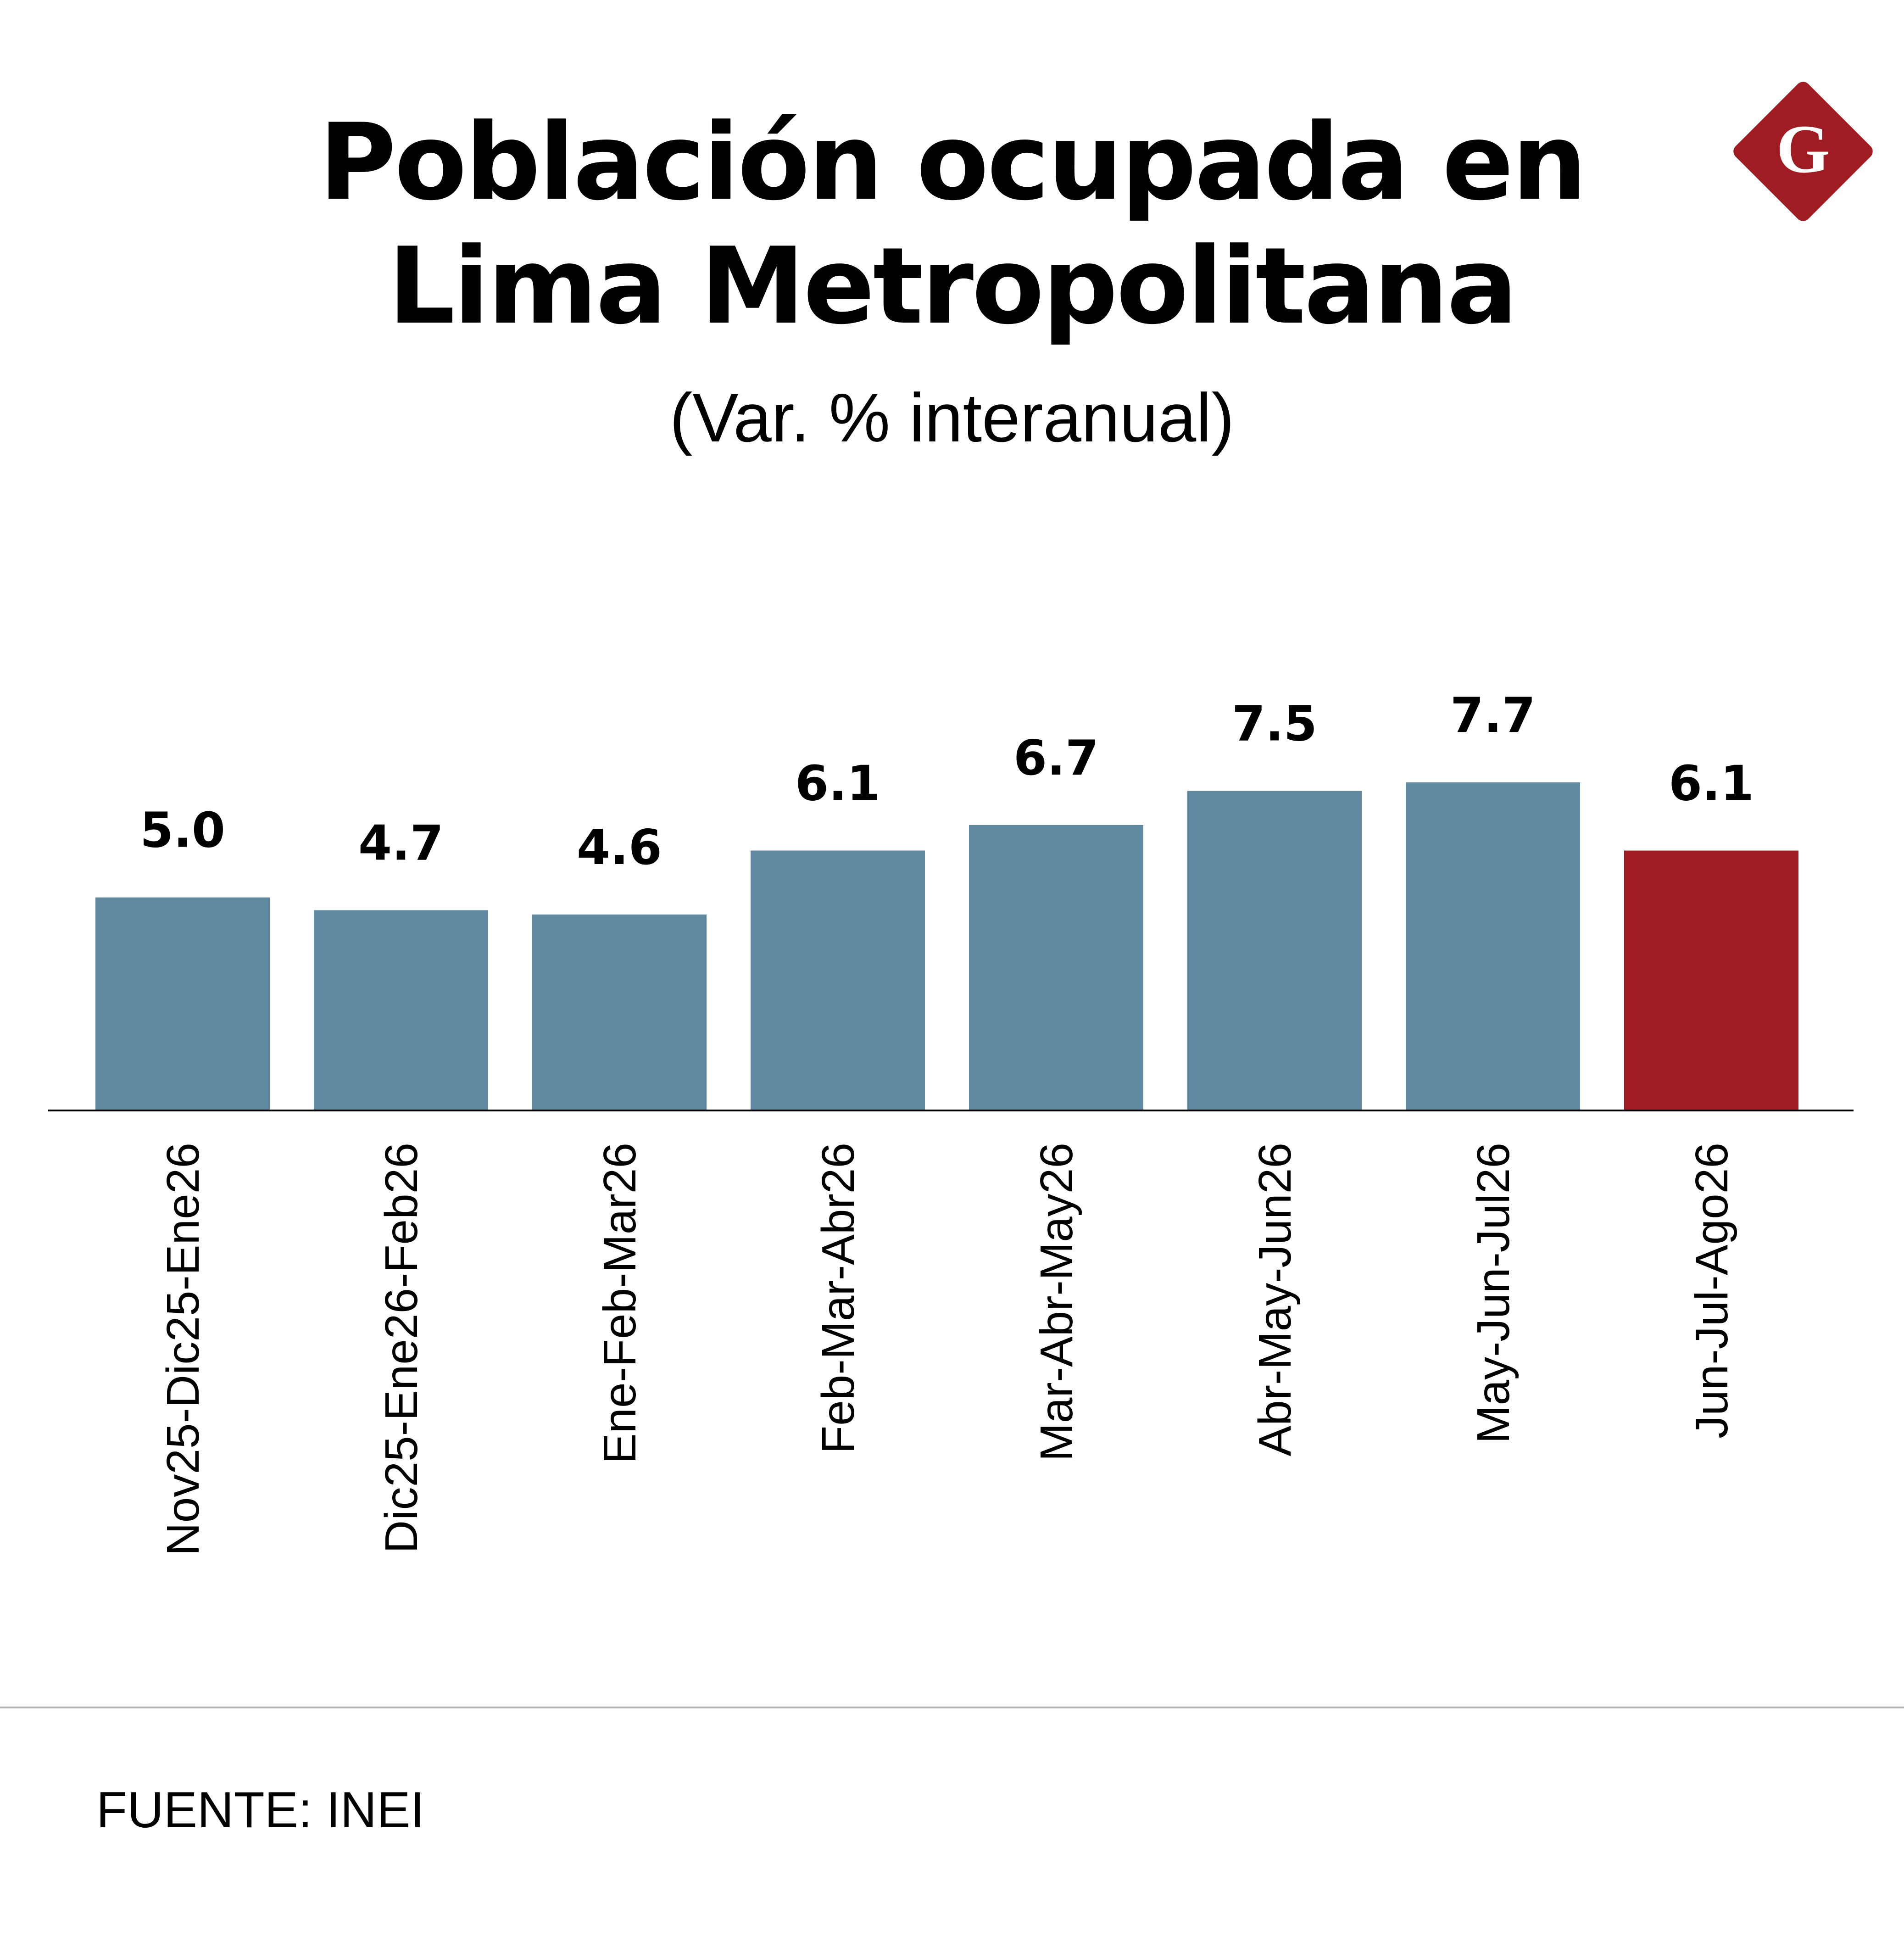  What do you see at coordinates (1274, 724) in the screenshot?
I see `value-label-6: 7.5` at bounding box center [1274, 724].